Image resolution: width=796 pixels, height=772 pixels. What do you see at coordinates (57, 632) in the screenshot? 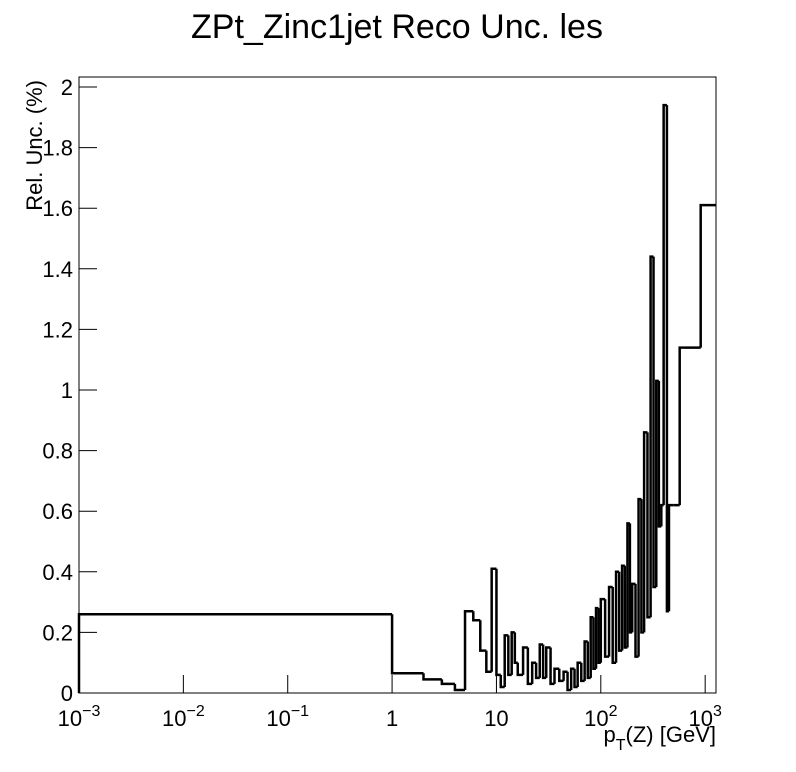
I see `y-tick-label: 0.2` at bounding box center [57, 632].